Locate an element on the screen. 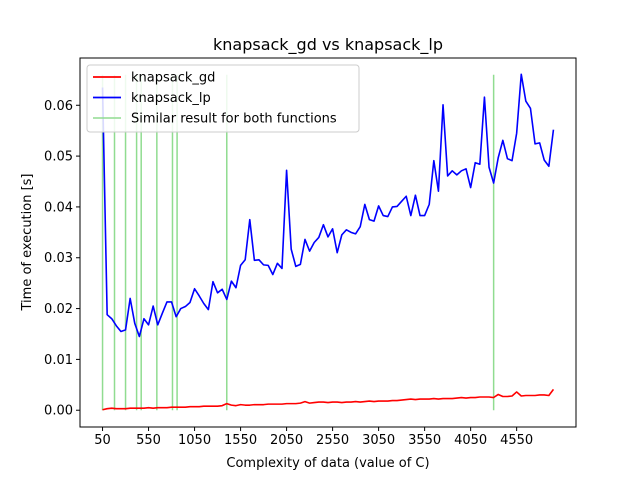 The height and width of the screenshot is (480, 640). x-tick-label-2: 1050 is located at coordinates (194, 440).